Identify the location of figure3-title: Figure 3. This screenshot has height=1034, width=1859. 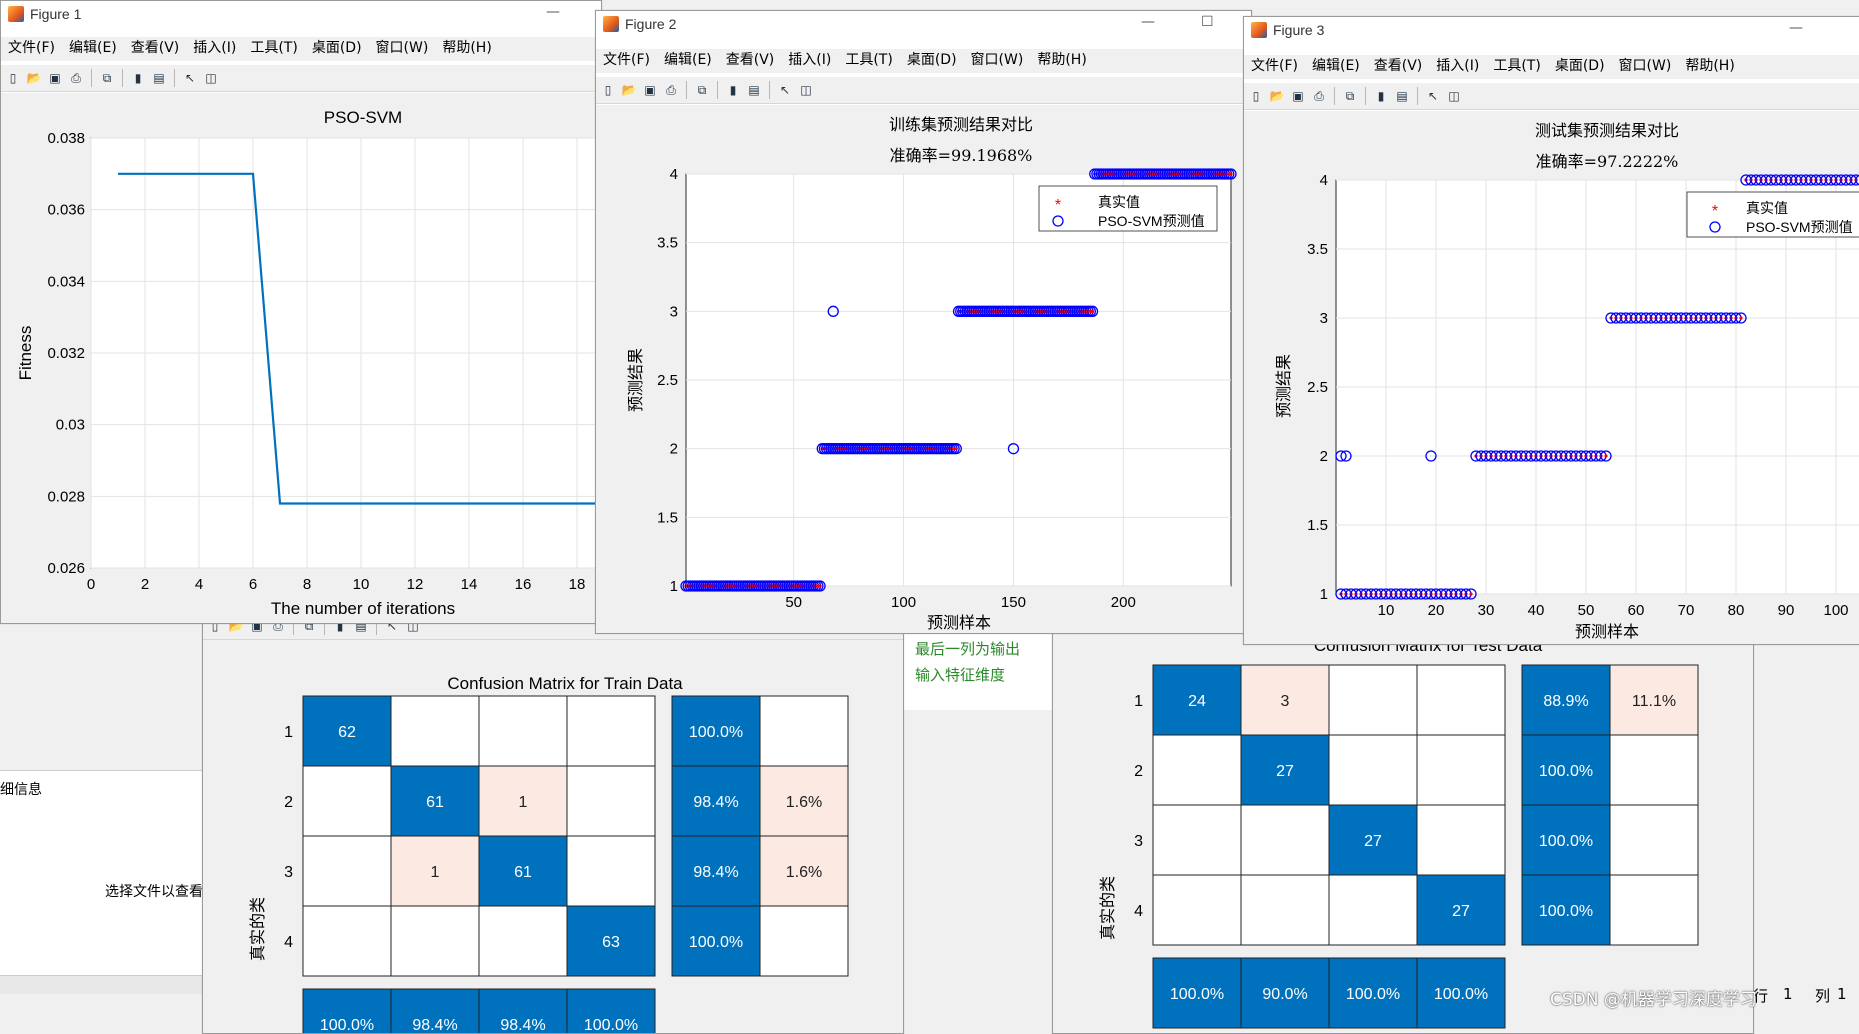
(1299, 30).